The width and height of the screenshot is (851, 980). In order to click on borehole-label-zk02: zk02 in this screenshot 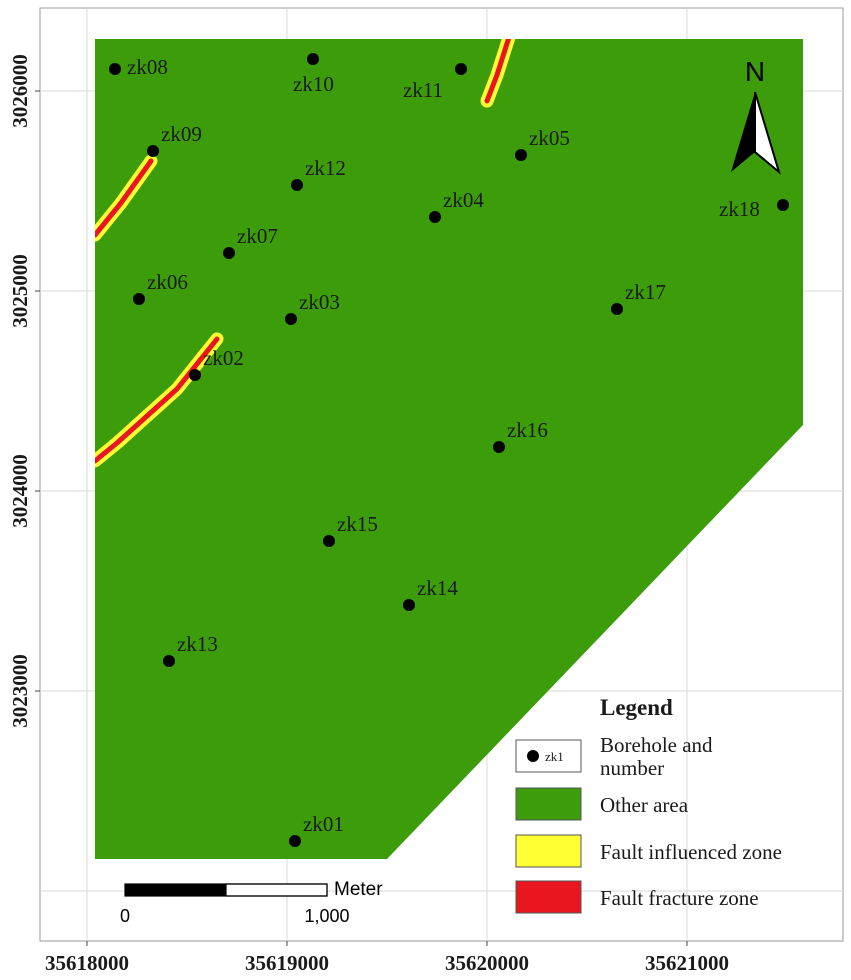, I will do `click(223, 358)`.